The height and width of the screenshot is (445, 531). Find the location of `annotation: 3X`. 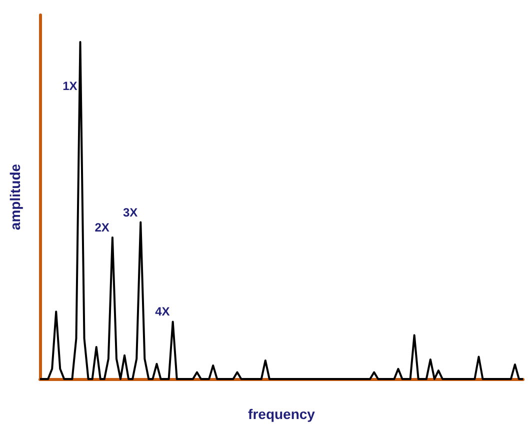

annotation: 3X is located at coordinates (130, 212).